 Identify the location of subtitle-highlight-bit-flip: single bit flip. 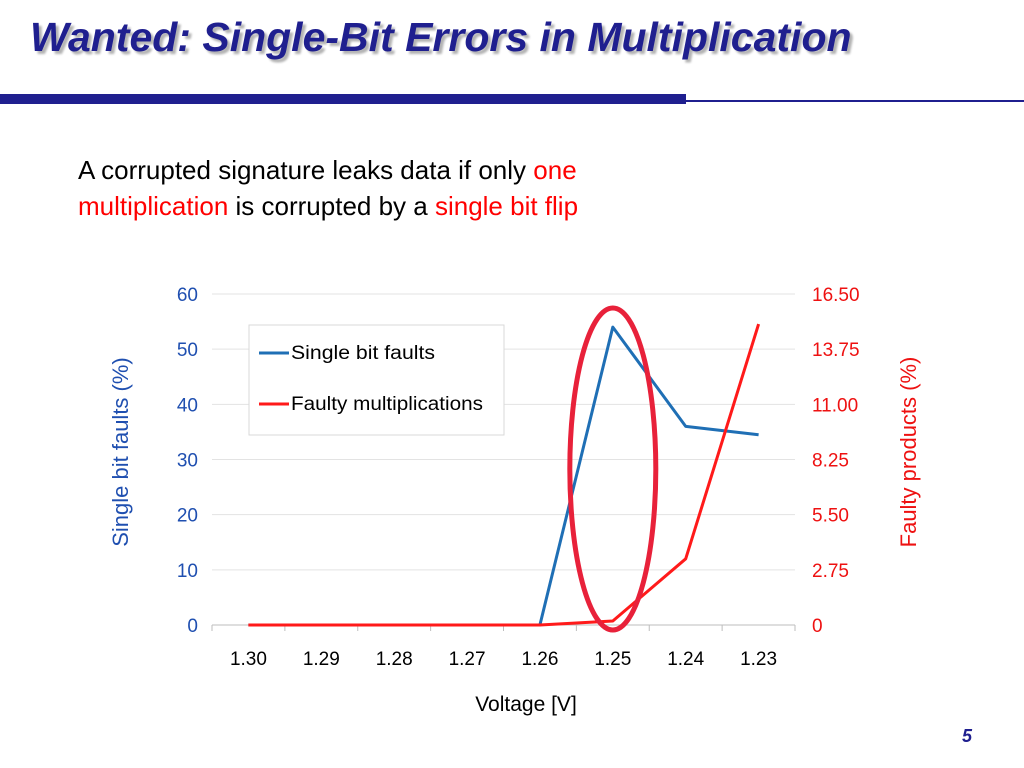
(506, 206).